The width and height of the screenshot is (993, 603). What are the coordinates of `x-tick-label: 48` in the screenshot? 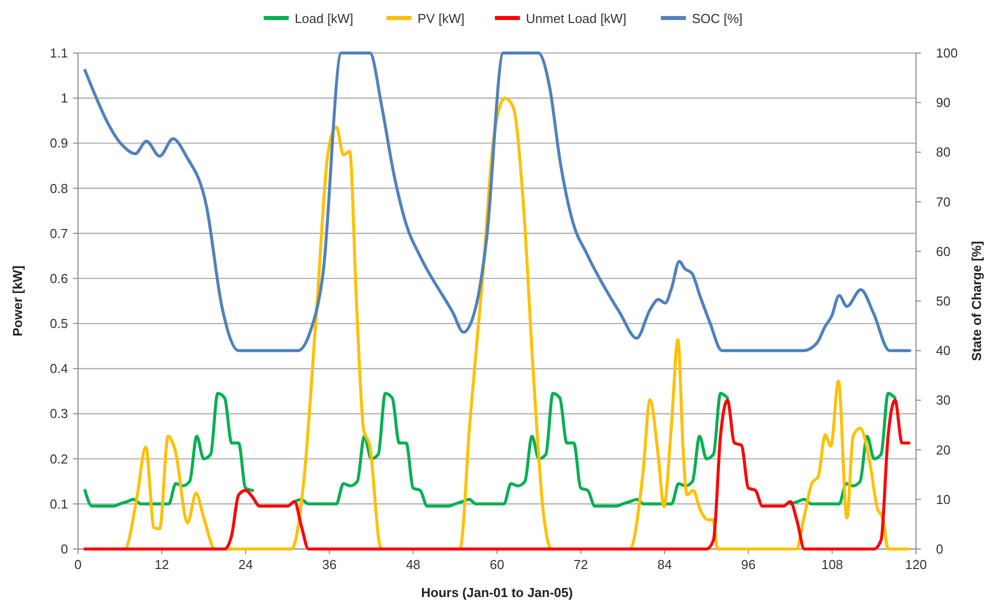 It's located at (413, 564).